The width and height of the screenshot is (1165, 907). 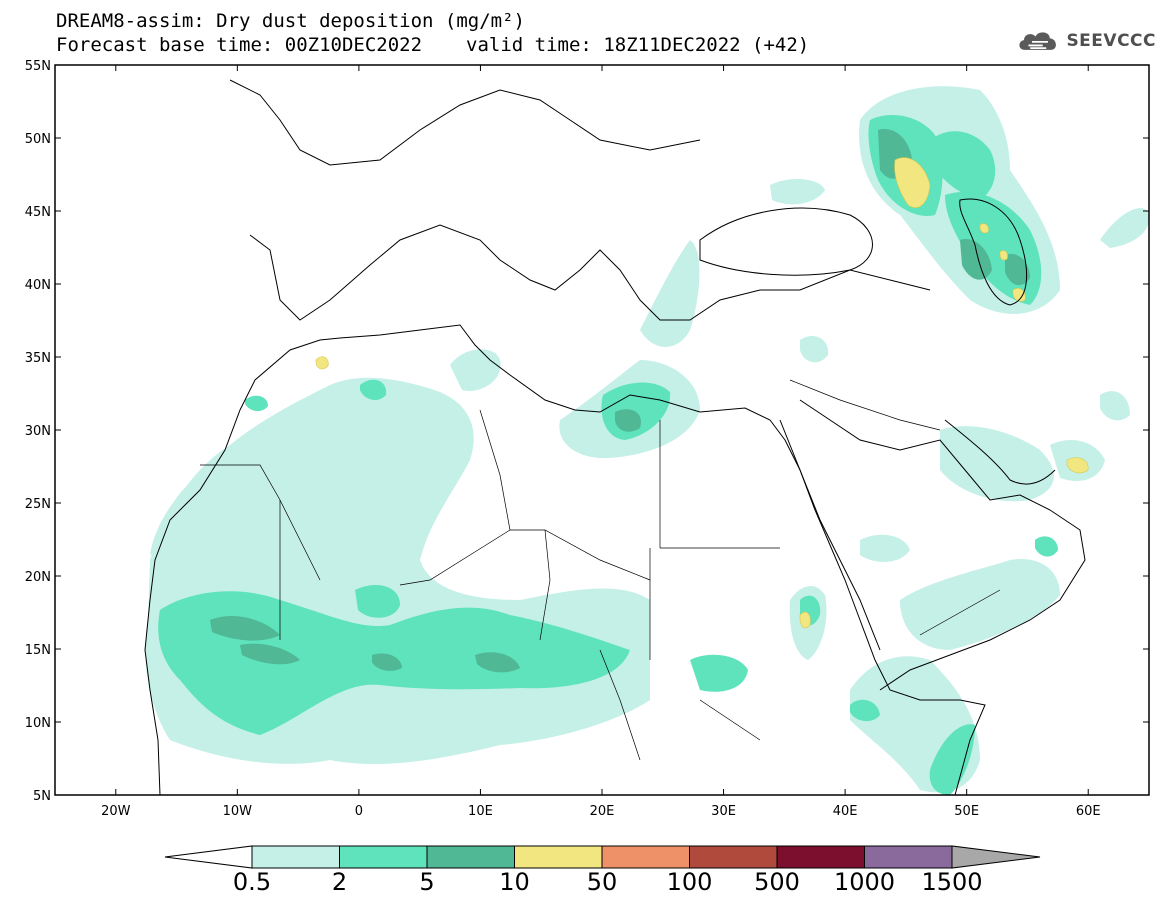 I want to click on lon-tick-label: 0, so click(x=359, y=811).